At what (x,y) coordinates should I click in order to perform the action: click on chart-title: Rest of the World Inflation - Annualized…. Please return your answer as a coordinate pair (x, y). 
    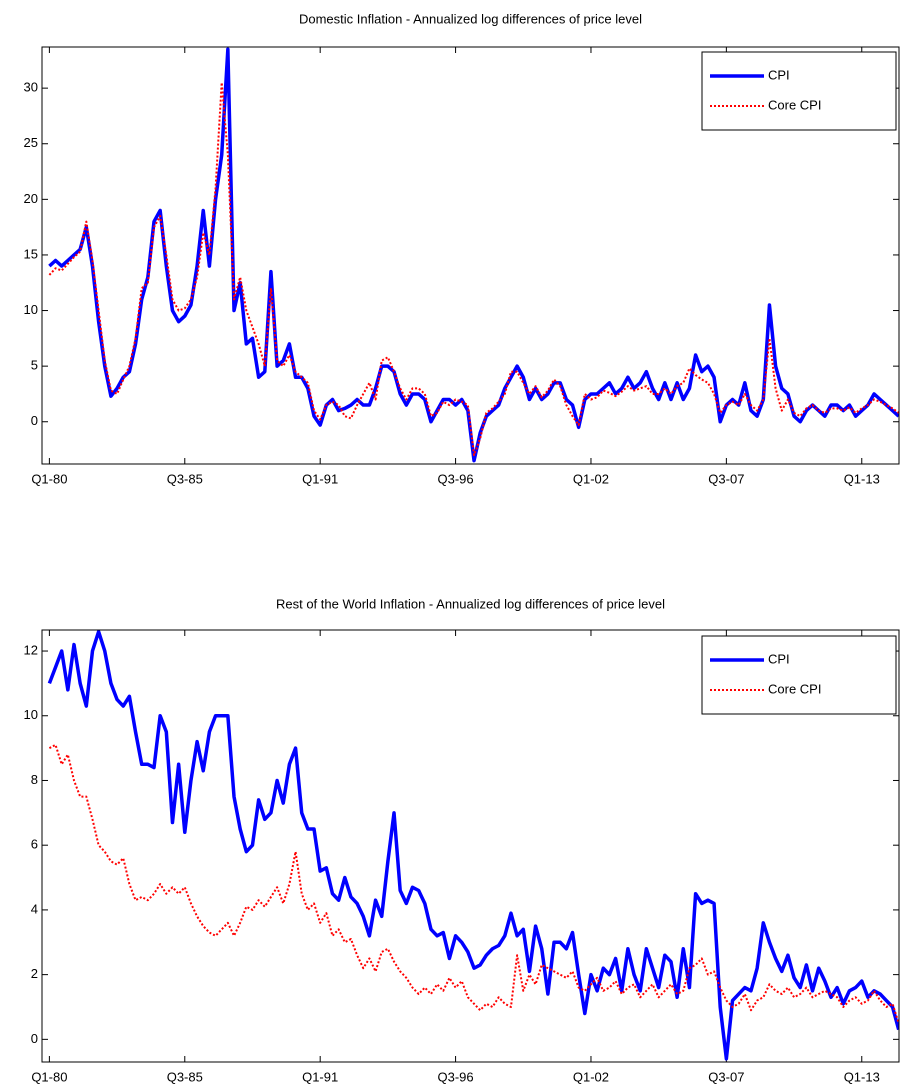
    Looking at the image, I should click on (470, 603).